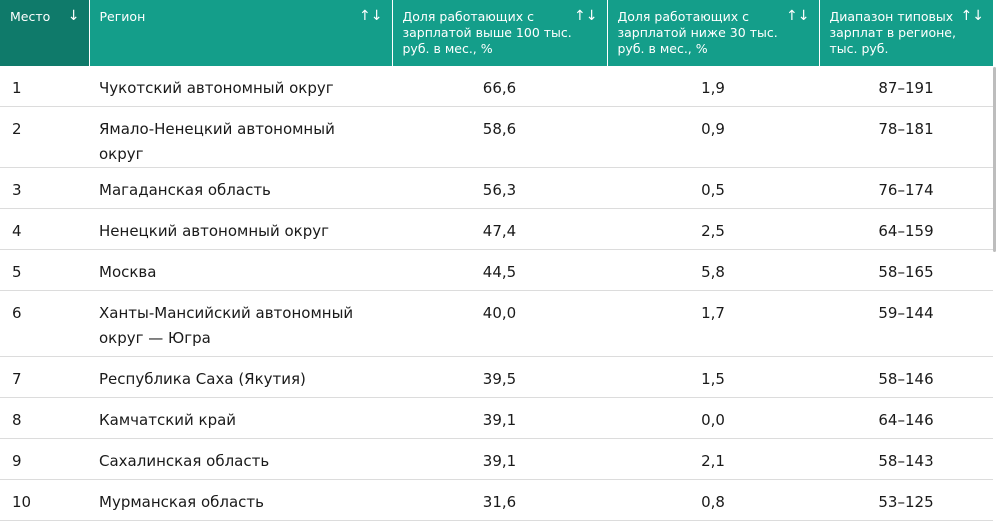  I want to click on place-value: 5, so click(17, 272).